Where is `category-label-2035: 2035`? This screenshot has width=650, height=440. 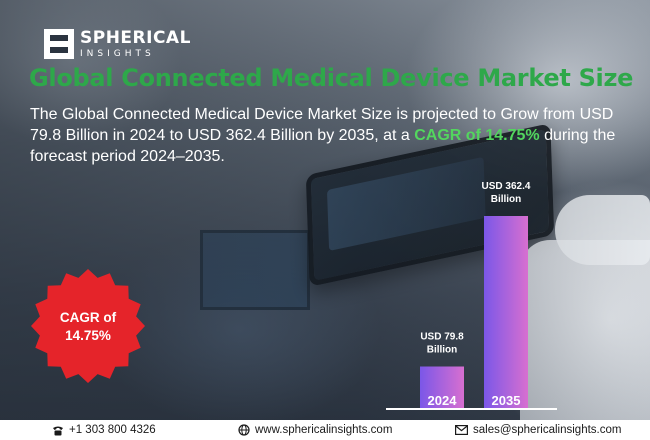 category-label-2035: 2035 is located at coordinates (506, 400).